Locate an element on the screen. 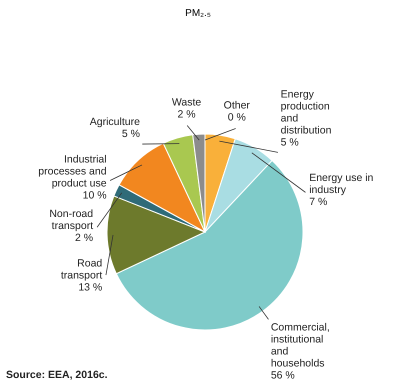 The image size is (396, 384). slice-label: Energy use in industry is located at coordinates (341, 184).